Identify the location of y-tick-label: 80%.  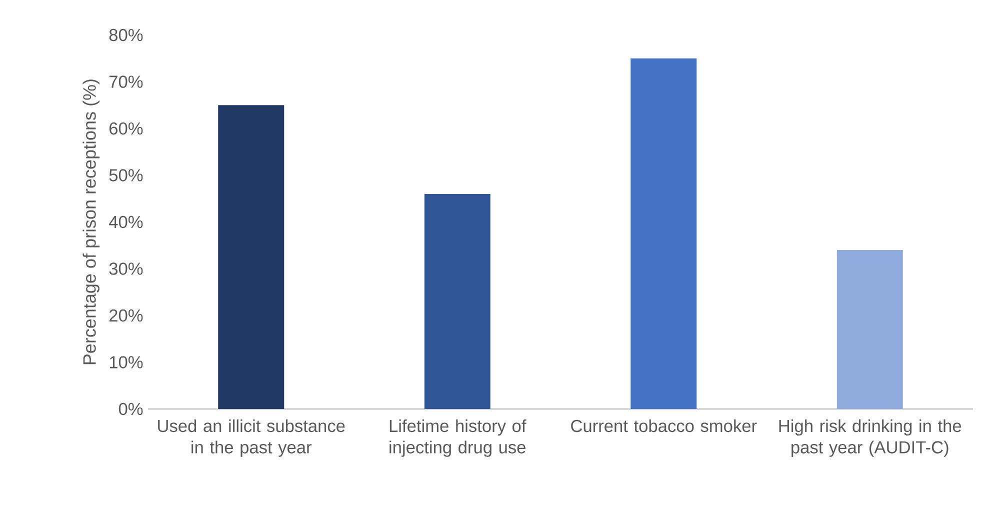
(126, 35).